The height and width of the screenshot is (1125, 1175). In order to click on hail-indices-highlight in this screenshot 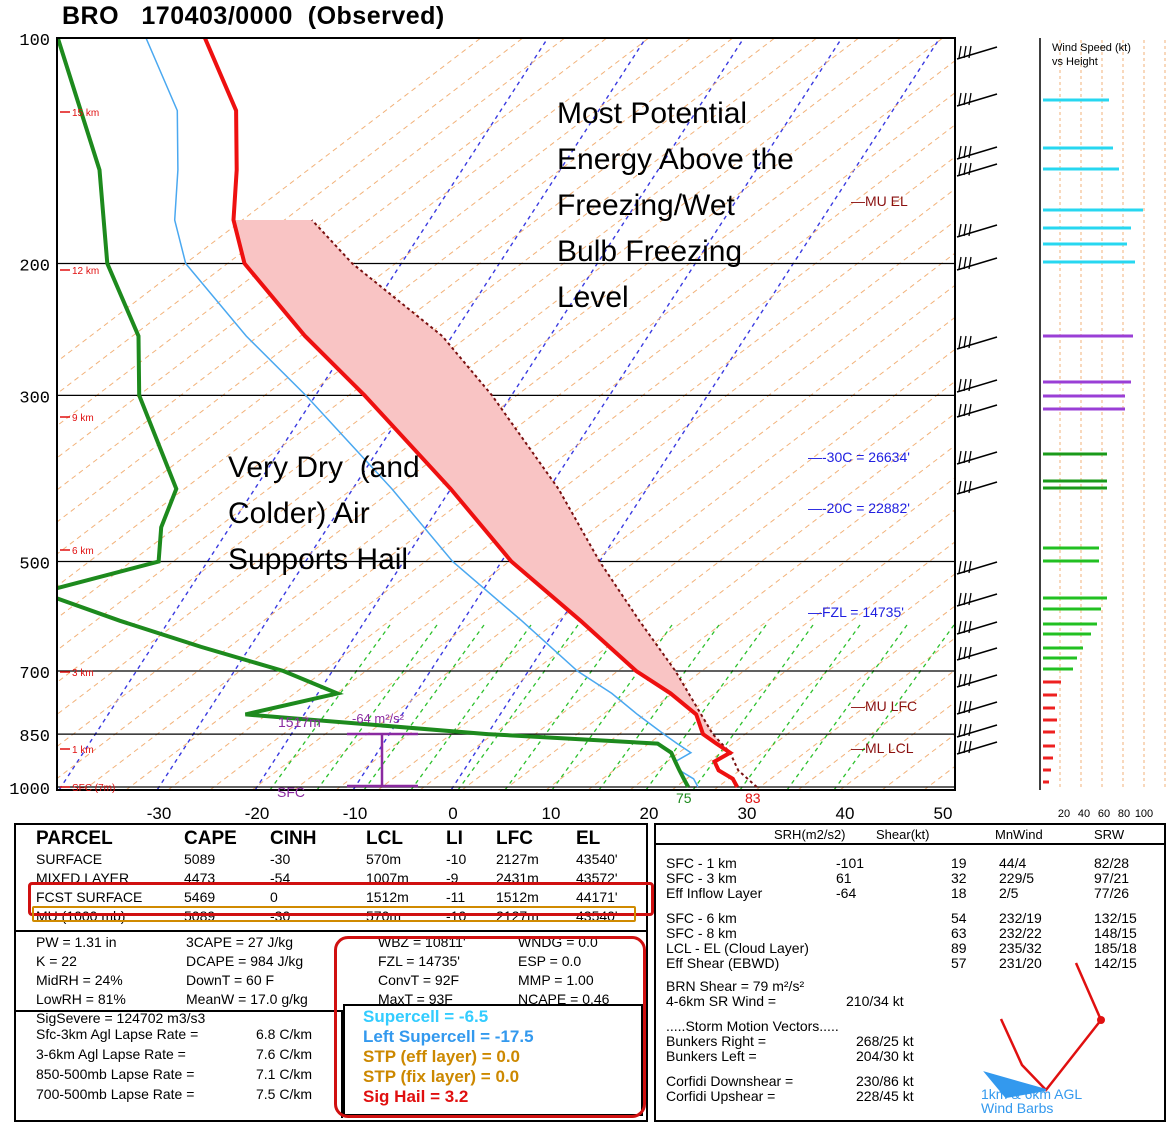, I will do `click(490, 1027)`.